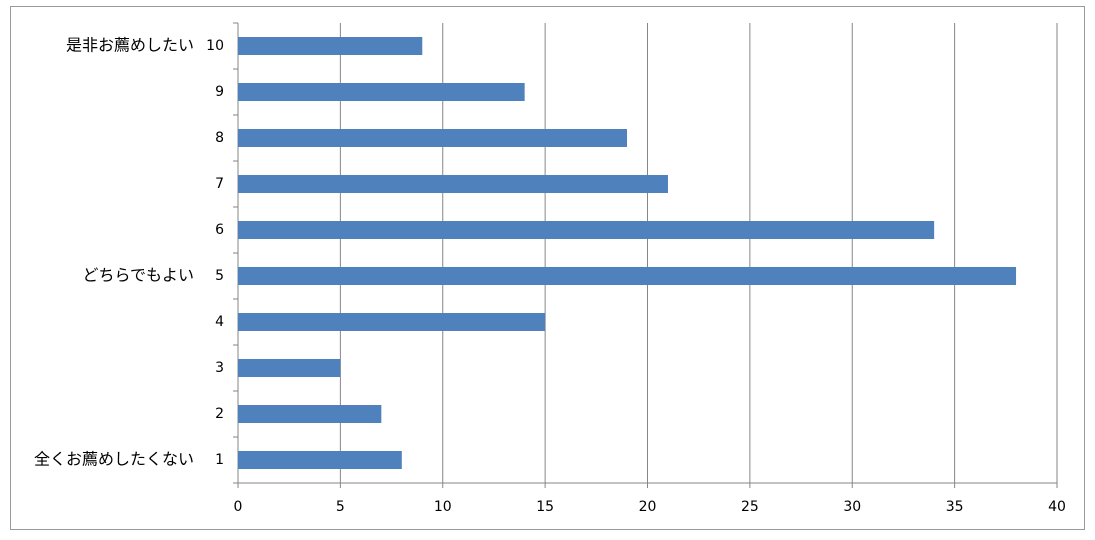 The height and width of the screenshot is (540, 1095). I want to click on x-tick-label: 20, so click(648, 507).